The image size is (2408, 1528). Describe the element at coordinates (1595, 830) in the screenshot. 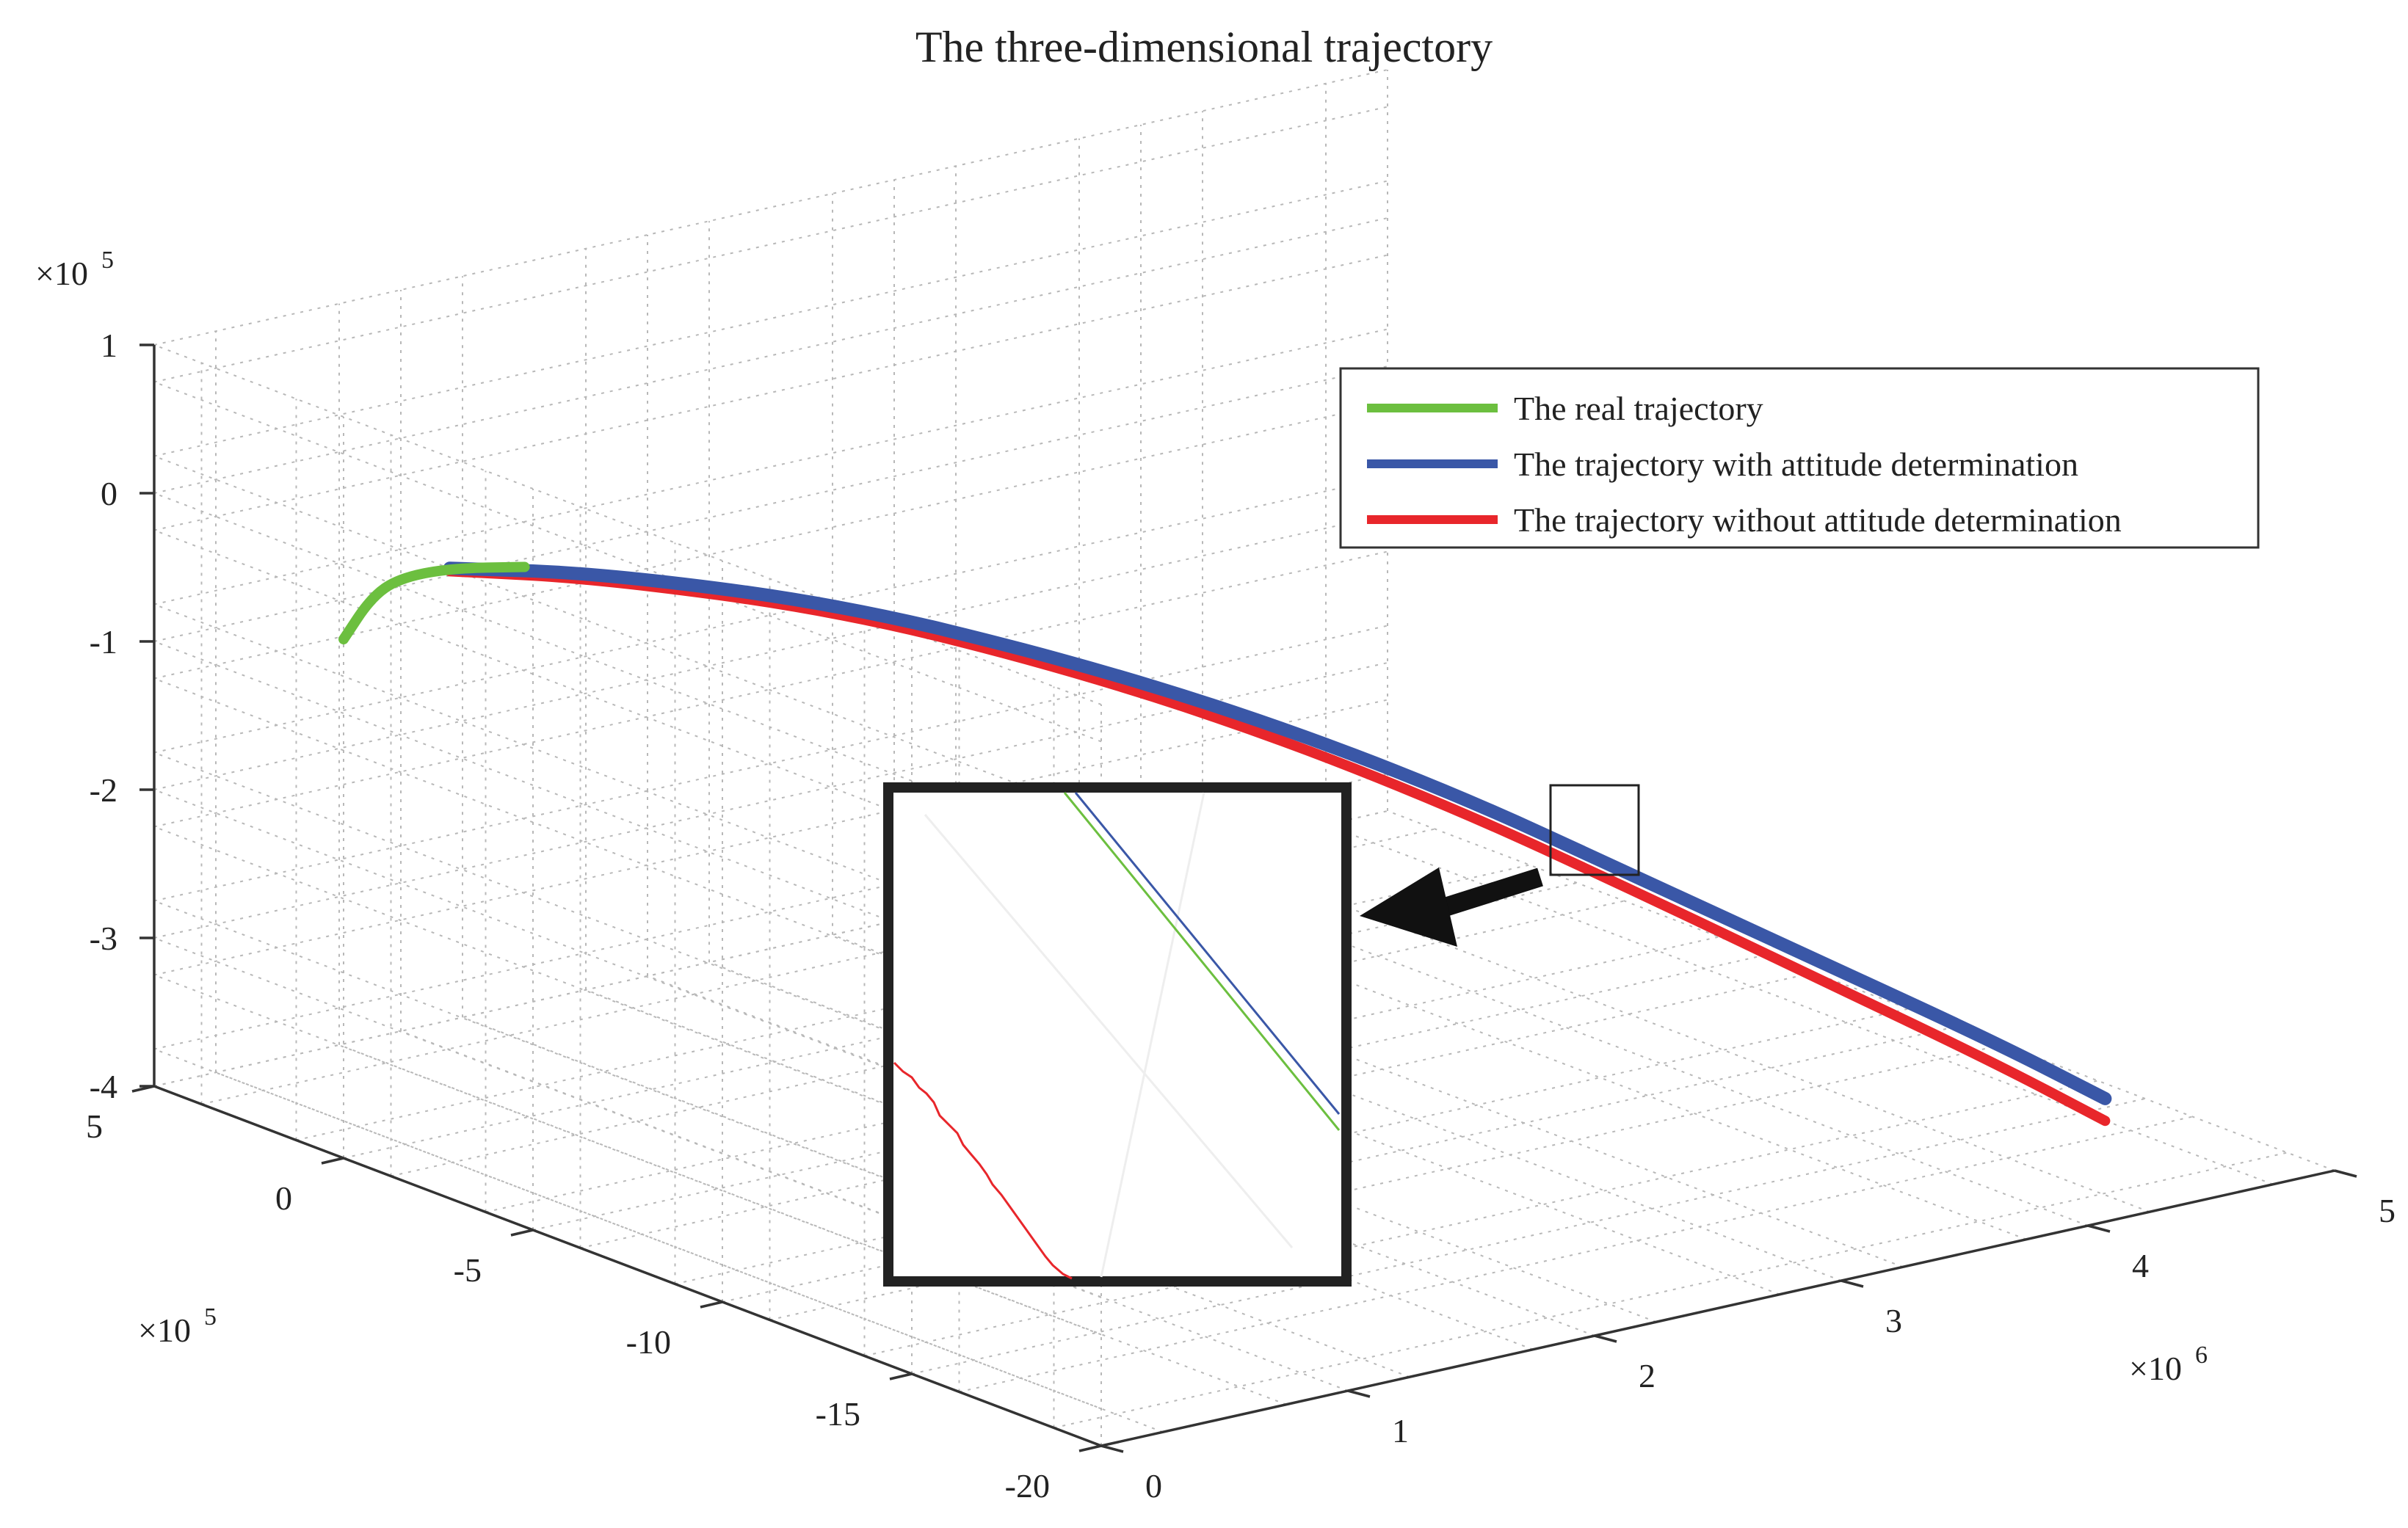

I see `zoom-marker-box` at that location.